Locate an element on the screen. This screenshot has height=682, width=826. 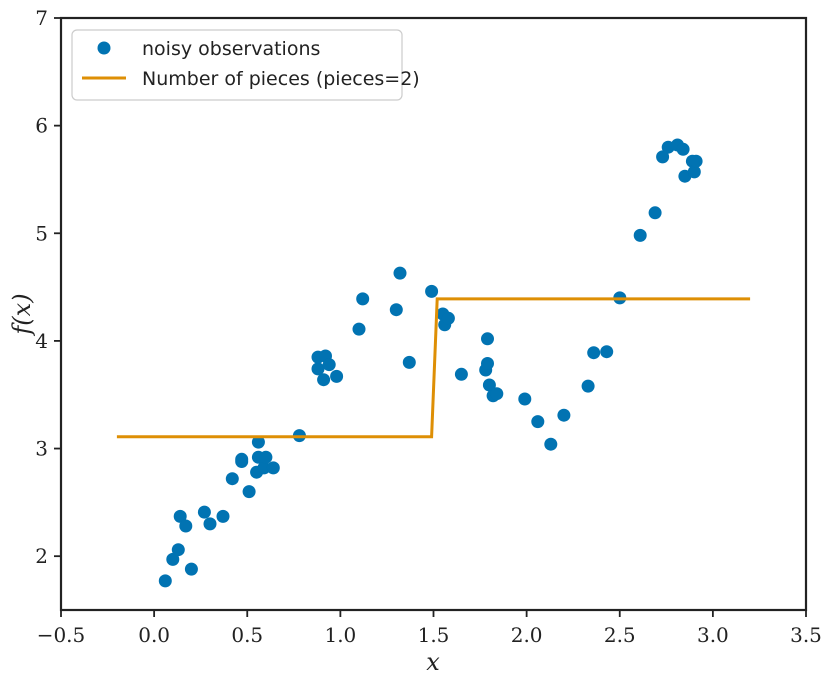
y-tick-label: 5 is located at coordinates (41, 233).